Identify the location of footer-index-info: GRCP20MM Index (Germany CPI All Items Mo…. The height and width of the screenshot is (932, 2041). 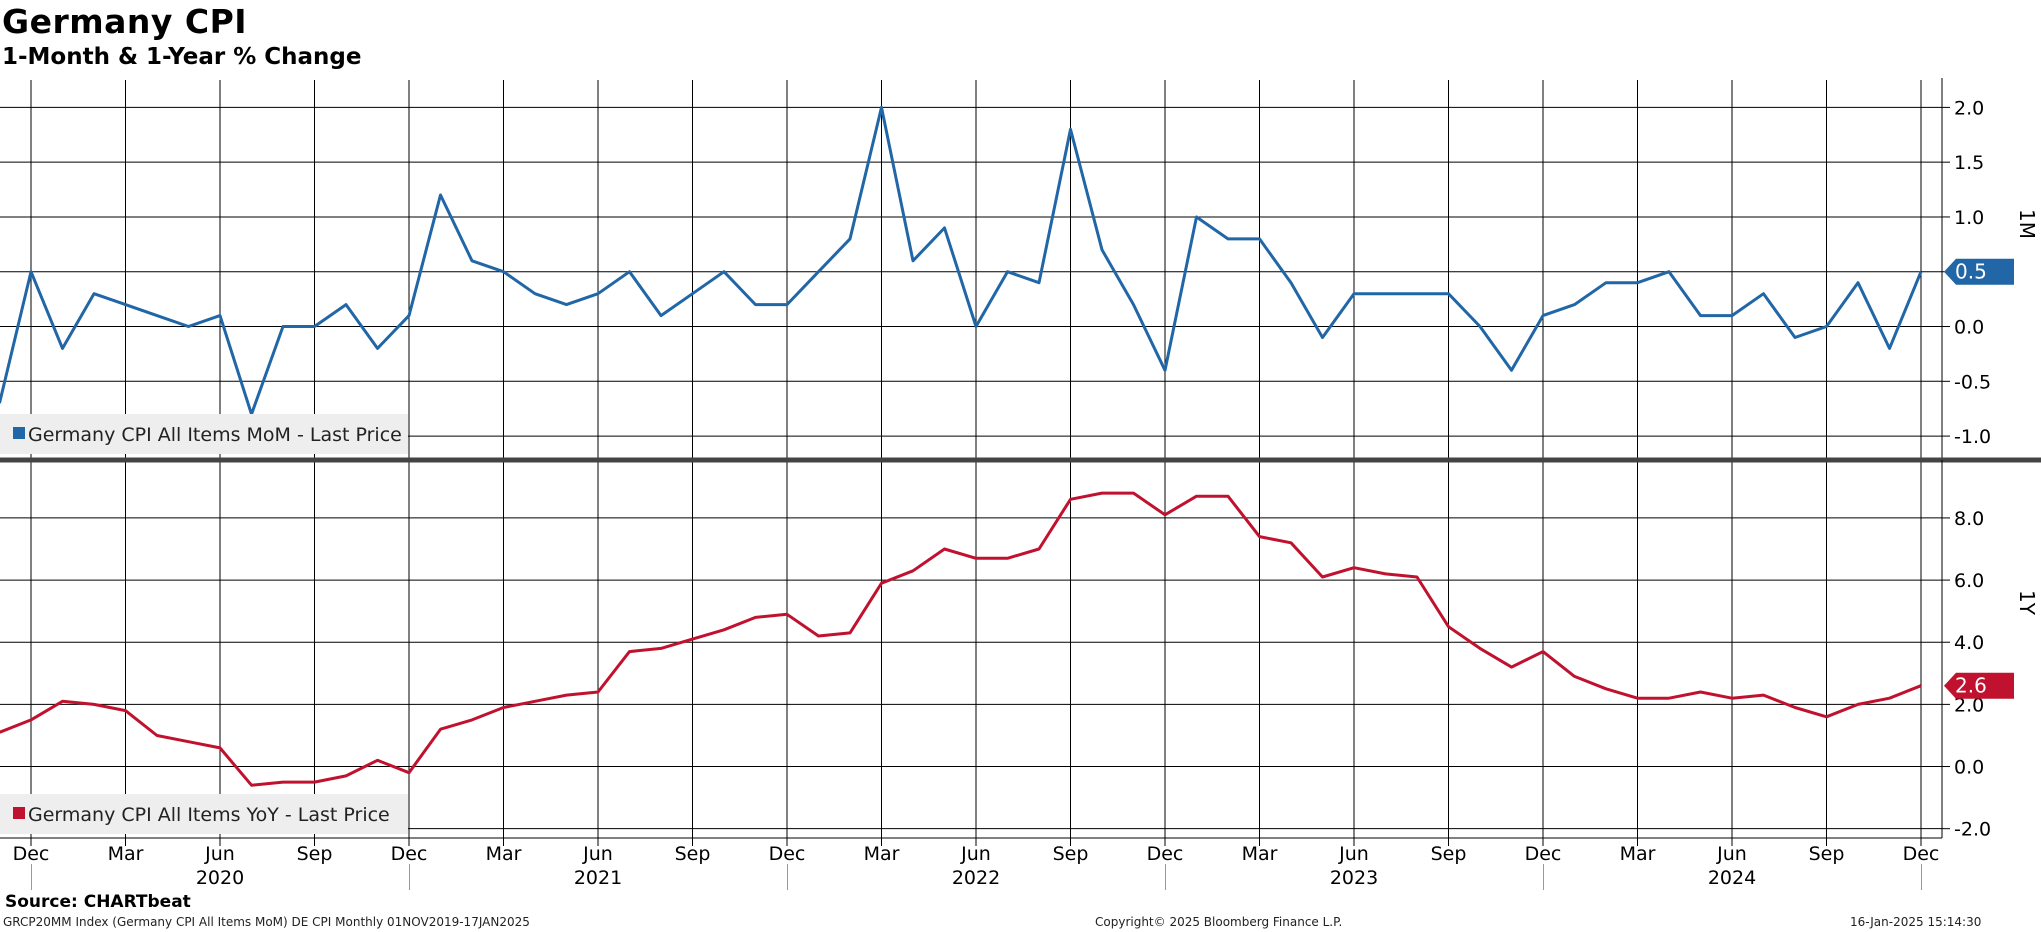
(266, 922).